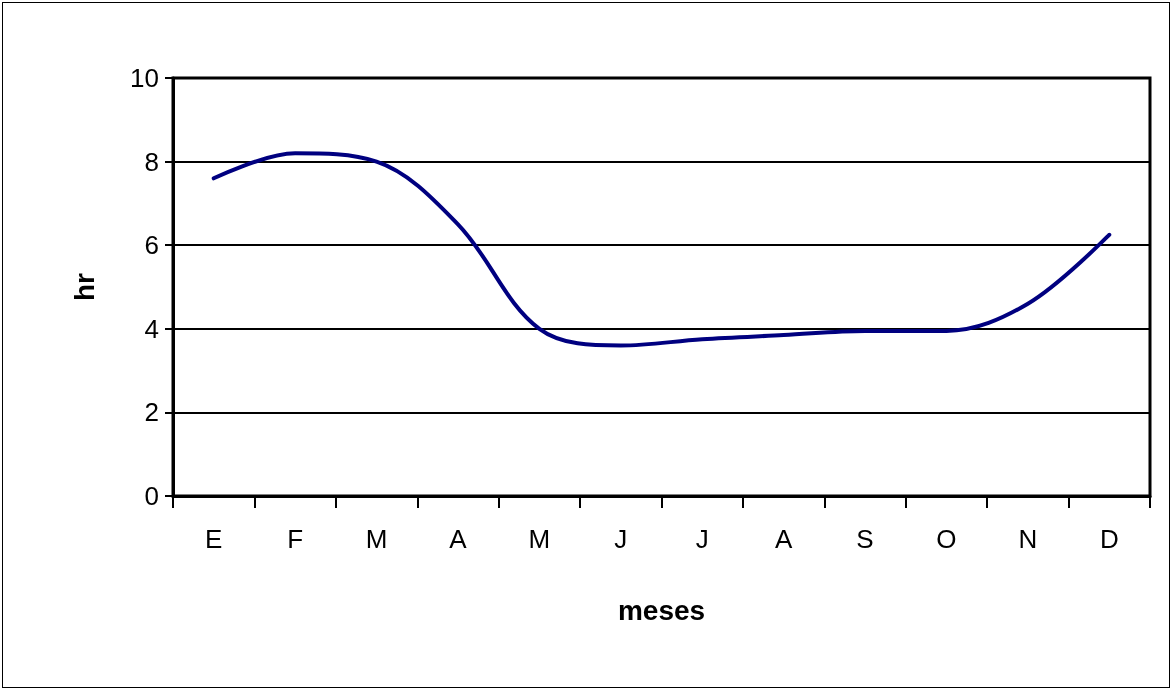 The width and height of the screenshot is (1174, 692). I want to click on x-tick-label: E, so click(214, 539).